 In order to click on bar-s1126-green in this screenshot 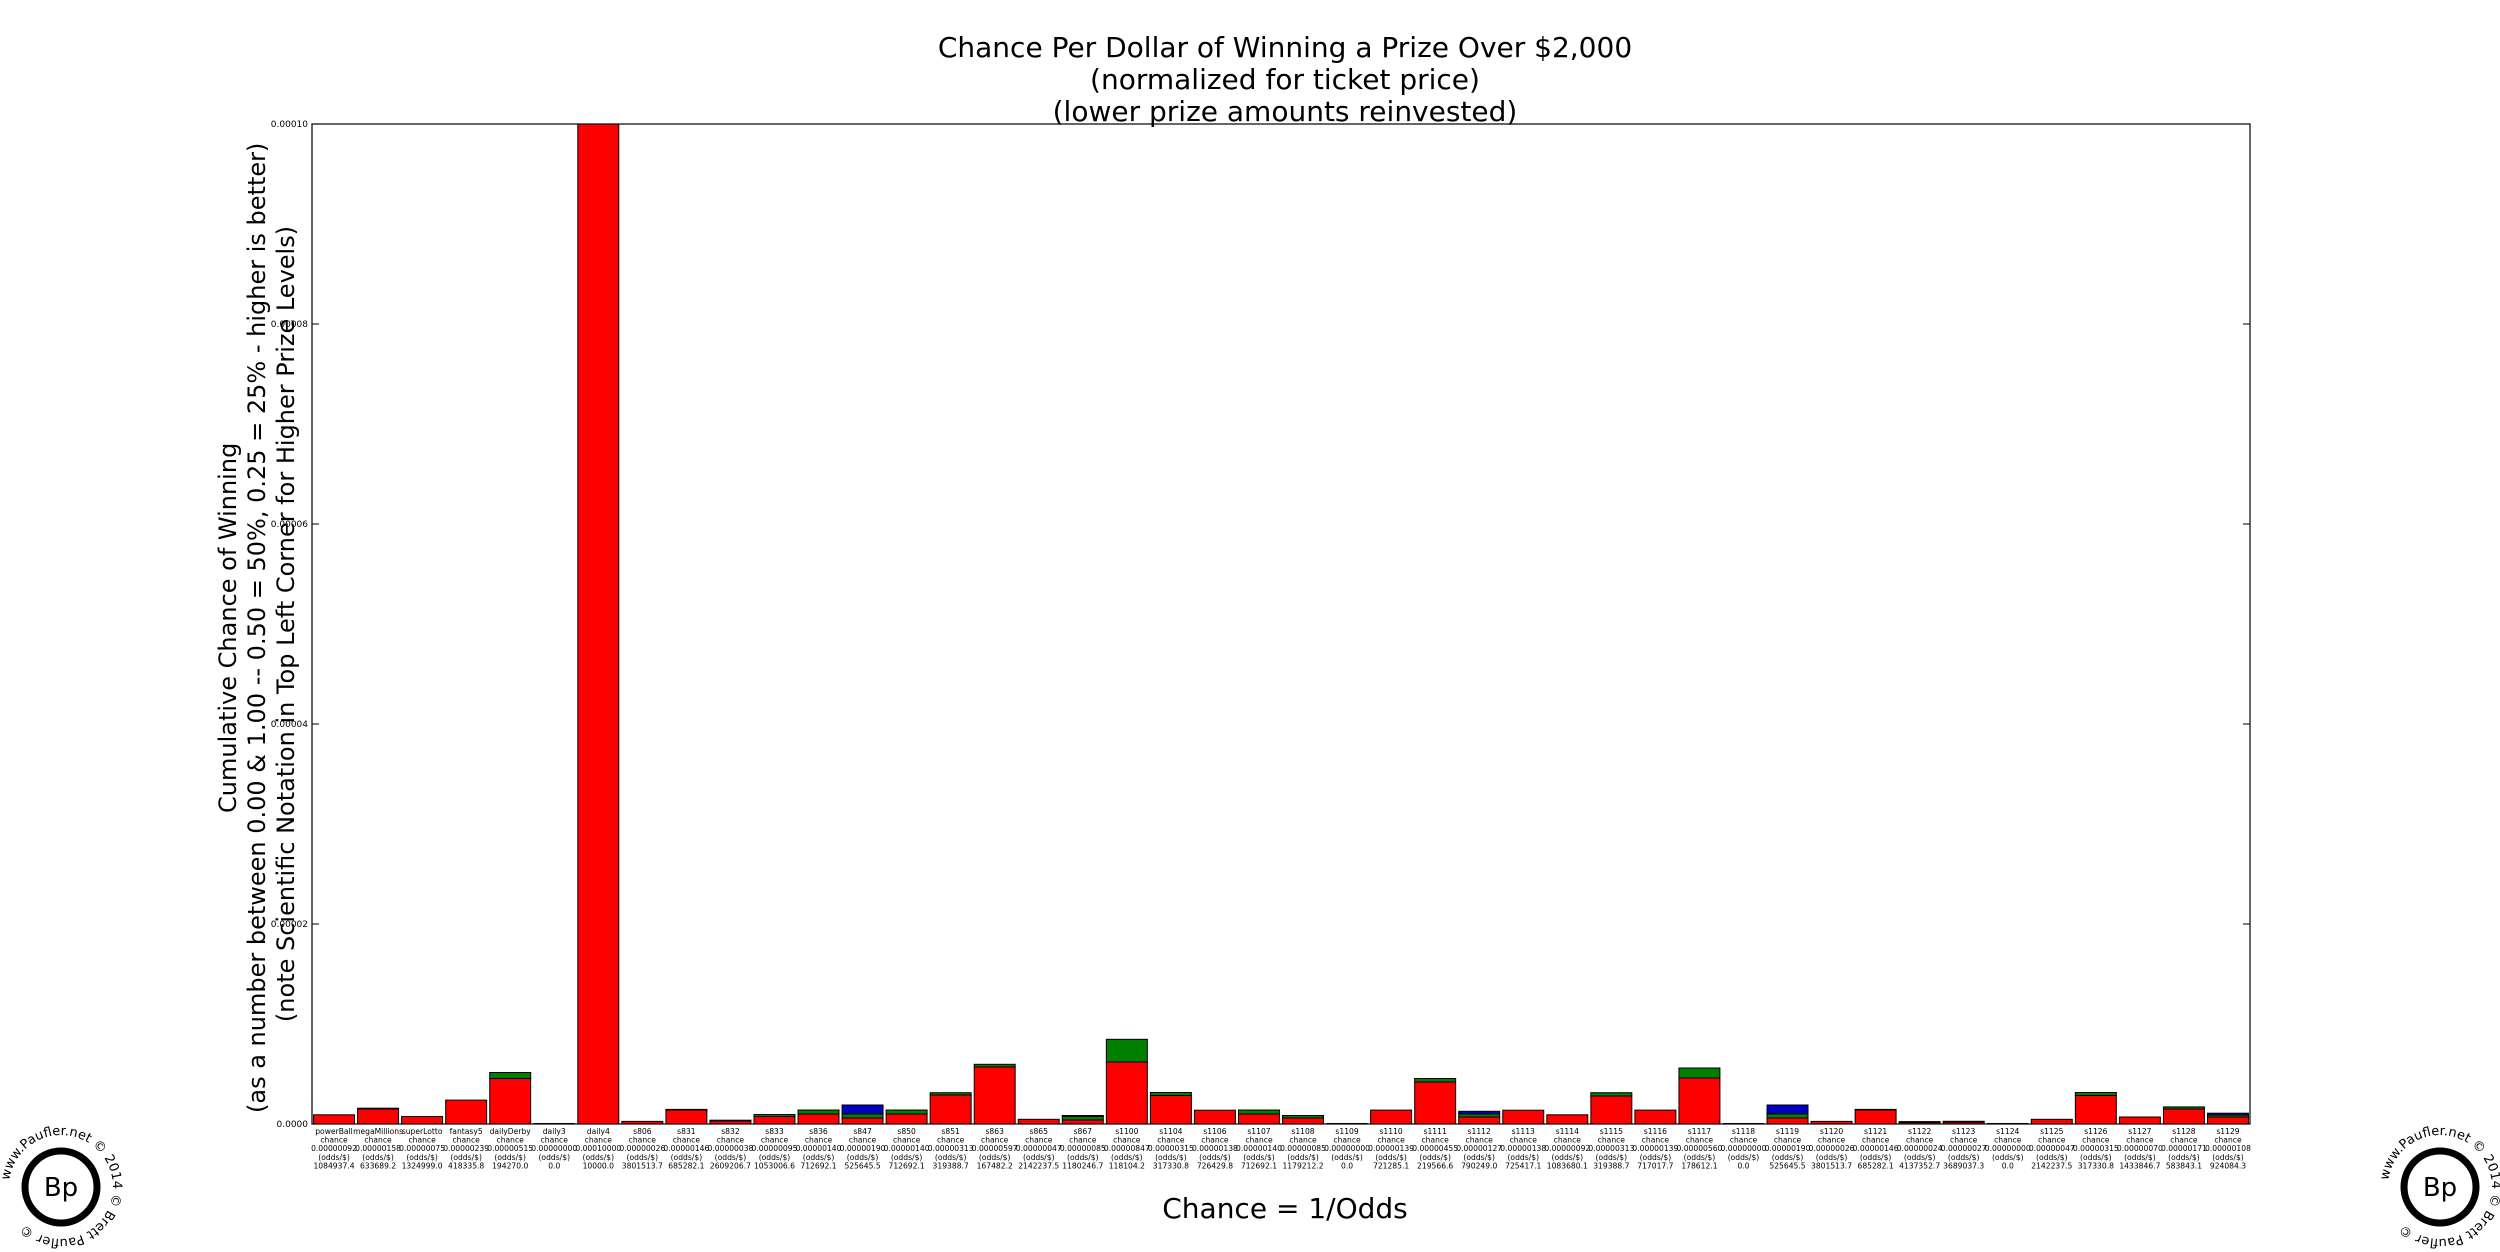, I will do `click(2095, 1094)`.